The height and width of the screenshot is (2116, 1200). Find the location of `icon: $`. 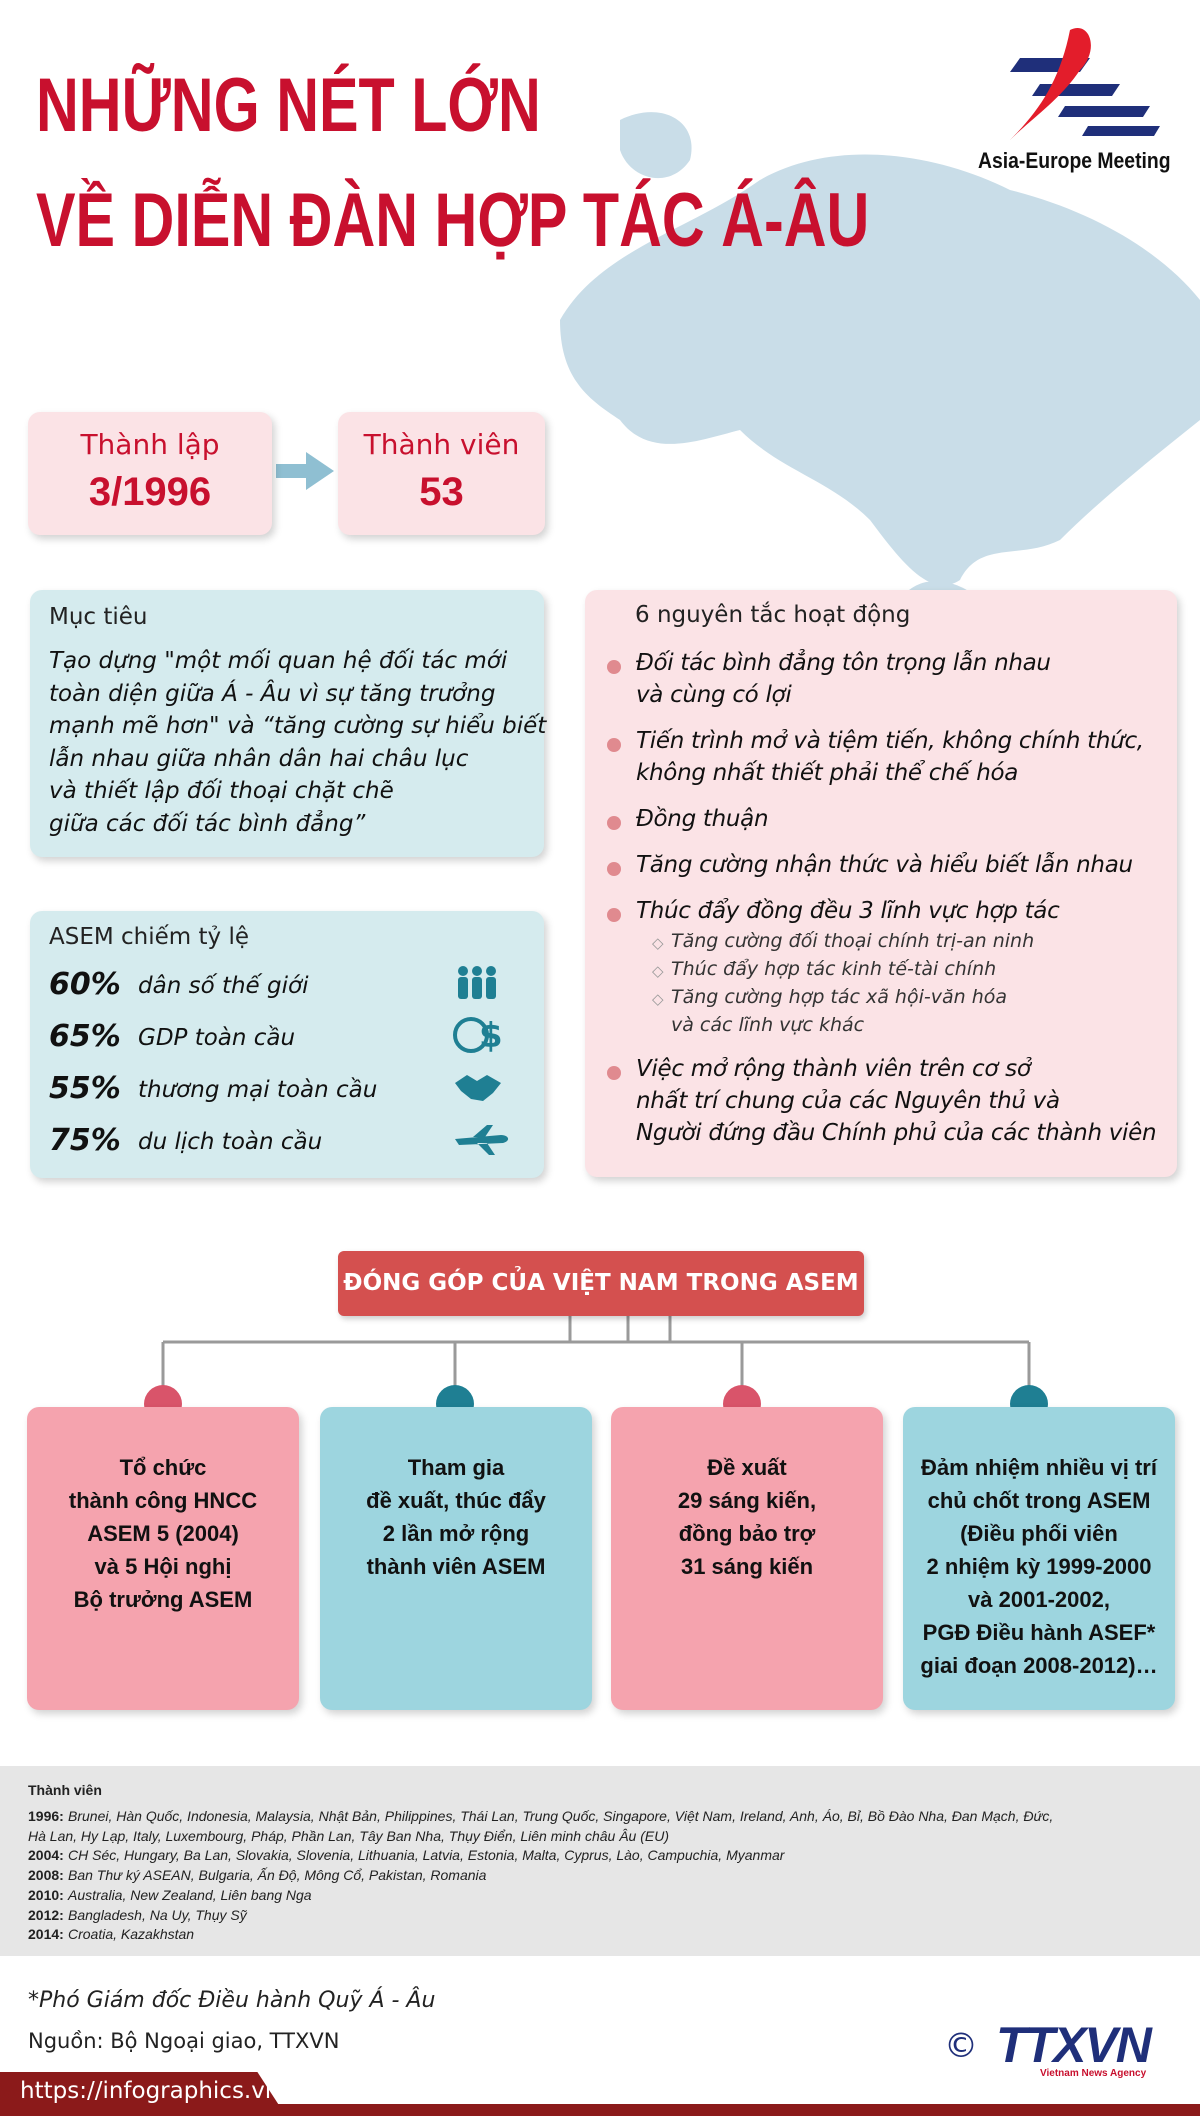

icon: $ is located at coordinates (478, 1036).